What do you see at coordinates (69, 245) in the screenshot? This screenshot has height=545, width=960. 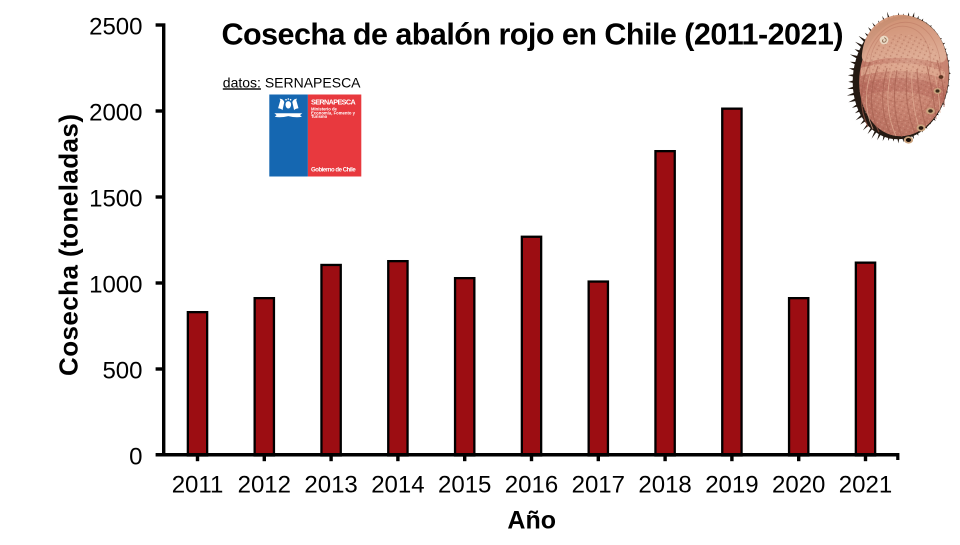 I see `svg-text: Cosecha (toneladas)` at bounding box center [69, 245].